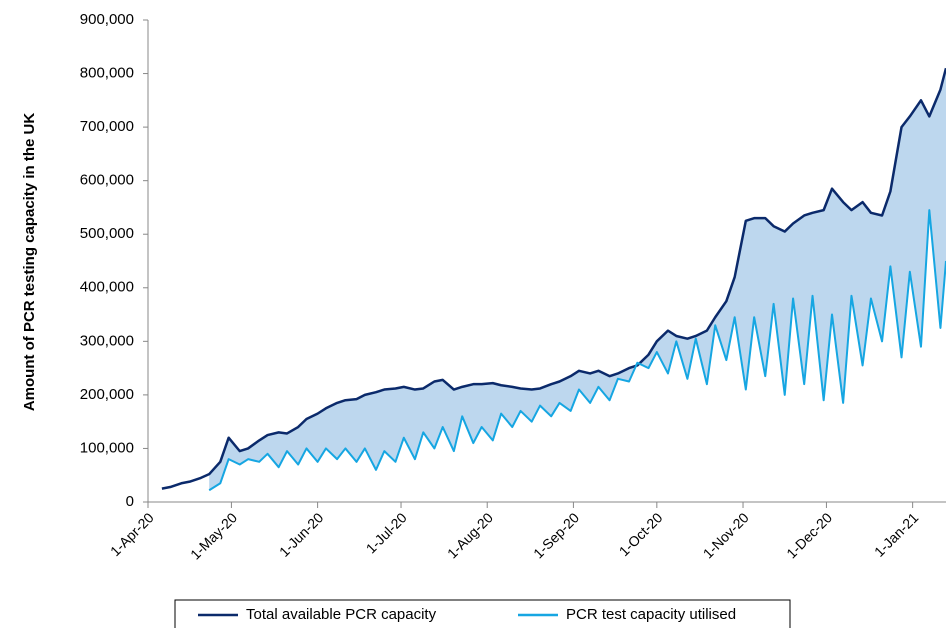 The width and height of the screenshot is (946, 628). Describe the element at coordinates (556, 535) in the screenshot. I see `x-tick-label: 1-Sep-20` at that location.